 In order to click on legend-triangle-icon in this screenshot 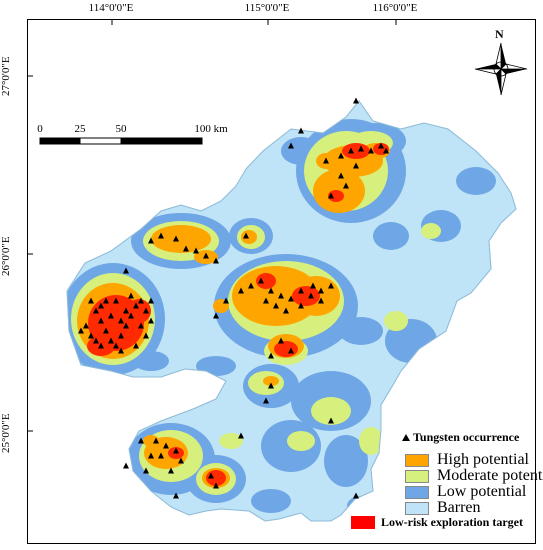, I will do `click(406, 437)`.